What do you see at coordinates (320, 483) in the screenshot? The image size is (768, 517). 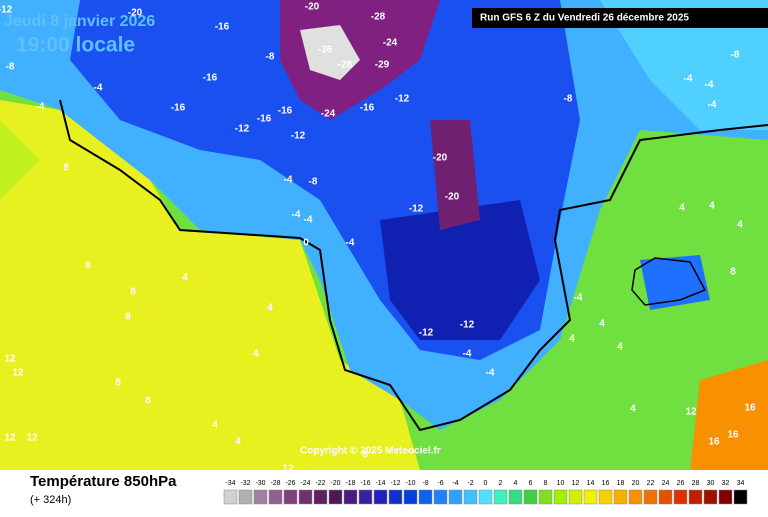 I see `colorbar-tick-label: -22` at bounding box center [320, 483].